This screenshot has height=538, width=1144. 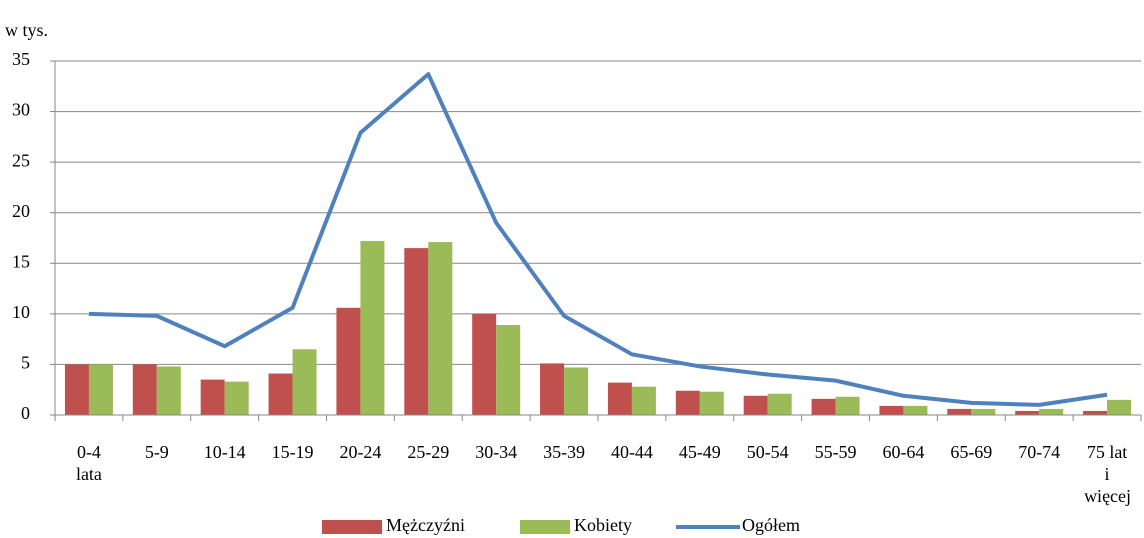 What do you see at coordinates (224, 452) in the screenshot?
I see `x-tick-label: 10-14` at bounding box center [224, 452].